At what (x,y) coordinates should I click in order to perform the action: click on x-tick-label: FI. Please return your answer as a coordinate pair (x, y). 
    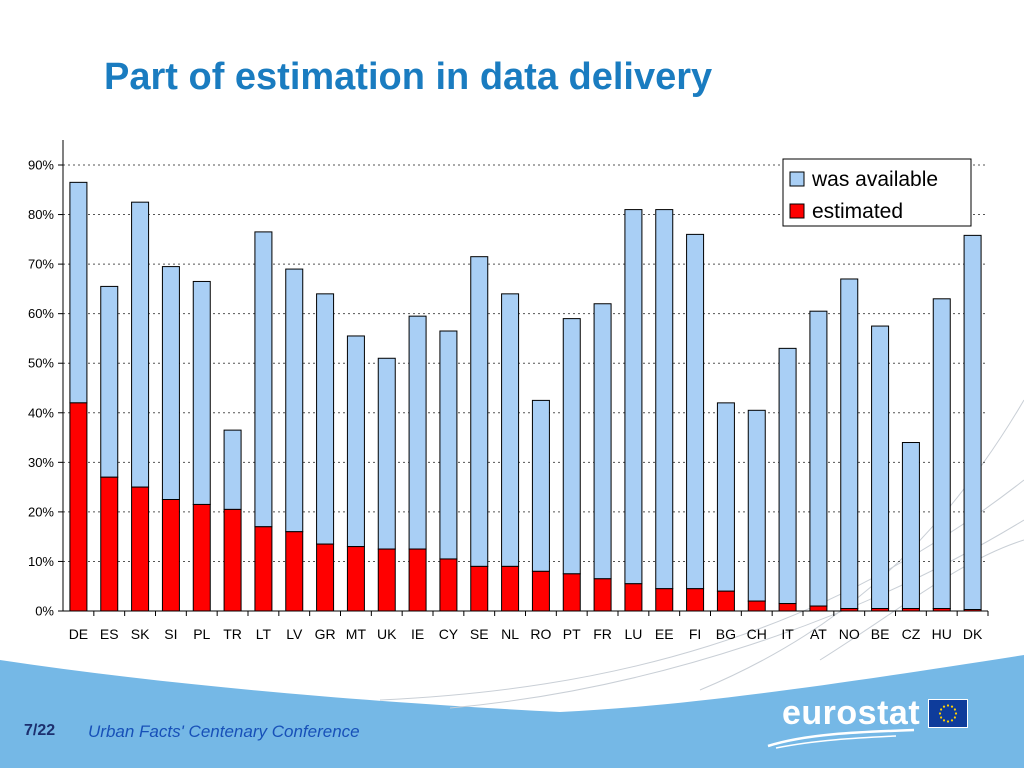
    Looking at the image, I should click on (695, 634).